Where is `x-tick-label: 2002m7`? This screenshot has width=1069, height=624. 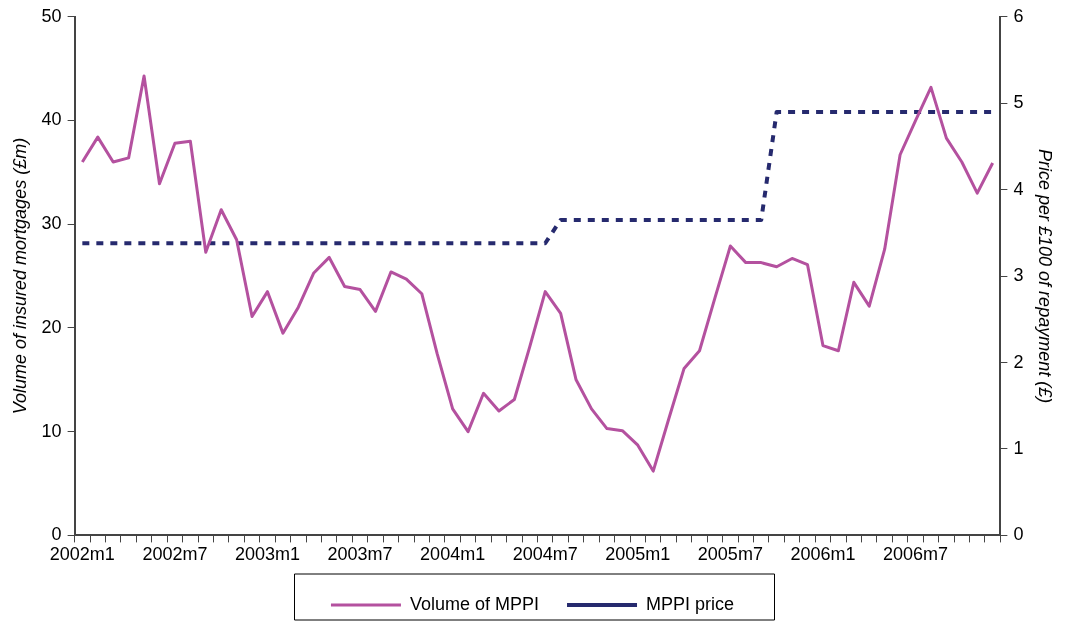
x-tick-label: 2002m7 is located at coordinates (175, 554).